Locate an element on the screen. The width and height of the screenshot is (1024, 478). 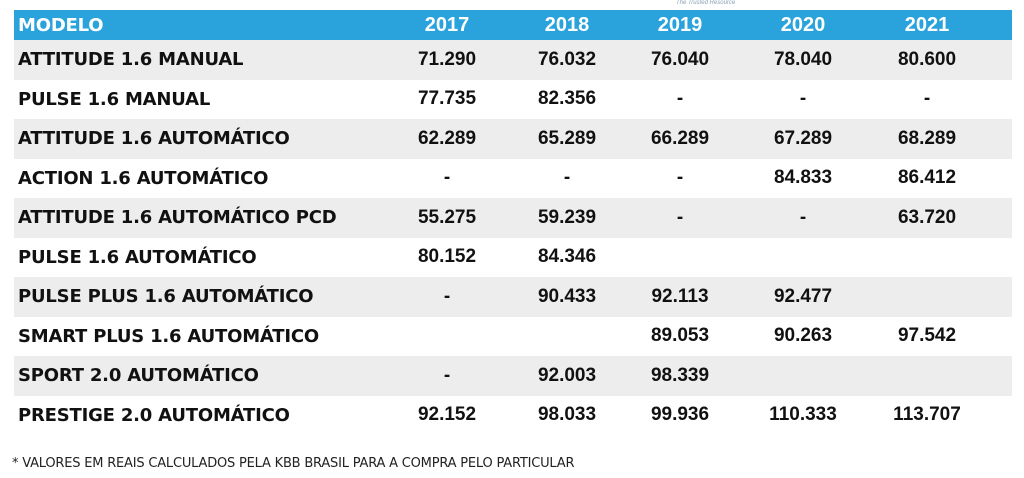
price-2018: 92.003 is located at coordinates (567, 375).